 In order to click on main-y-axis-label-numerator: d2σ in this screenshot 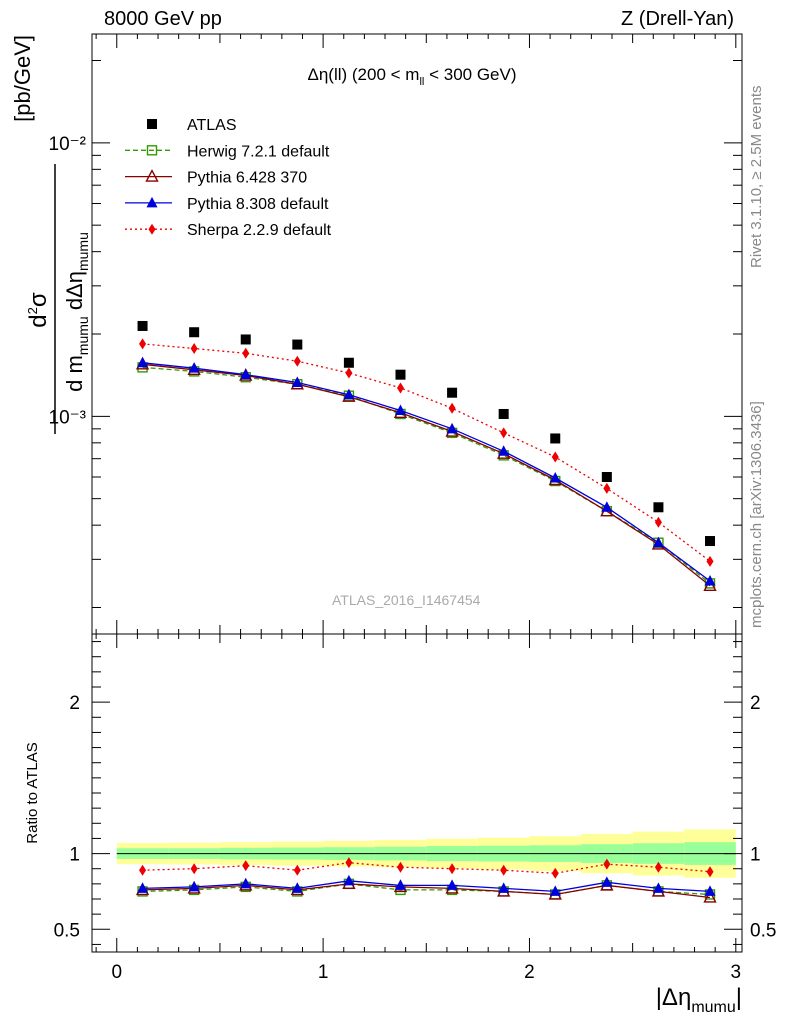, I will do `click(38, 310)`.